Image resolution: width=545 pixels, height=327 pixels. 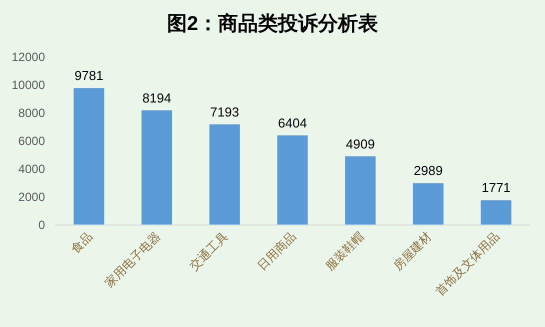 What do you see at coordinates (132, 259) in the screenshot?
I see `x-tick-label: 家用电子电器` at bounding box center [132, 259].